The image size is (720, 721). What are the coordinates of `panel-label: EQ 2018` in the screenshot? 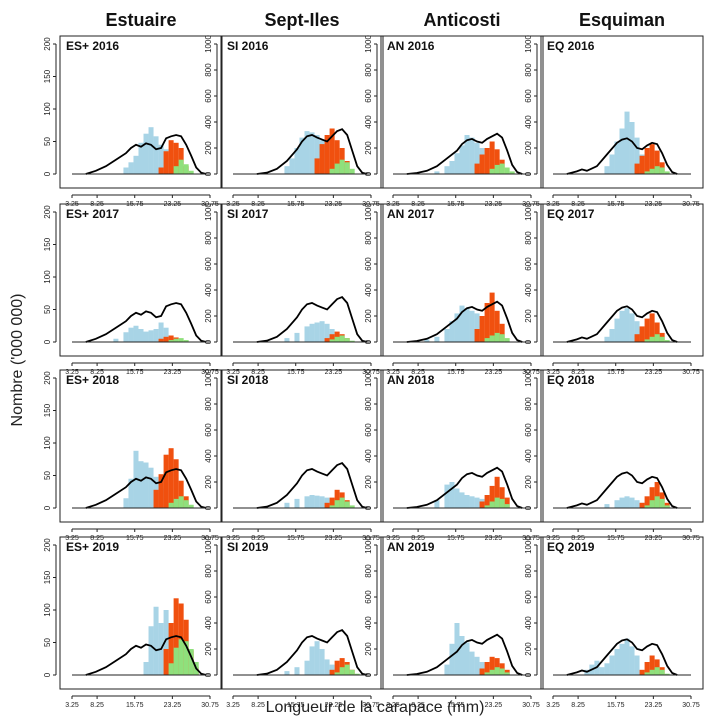 It's located at (571, 380).